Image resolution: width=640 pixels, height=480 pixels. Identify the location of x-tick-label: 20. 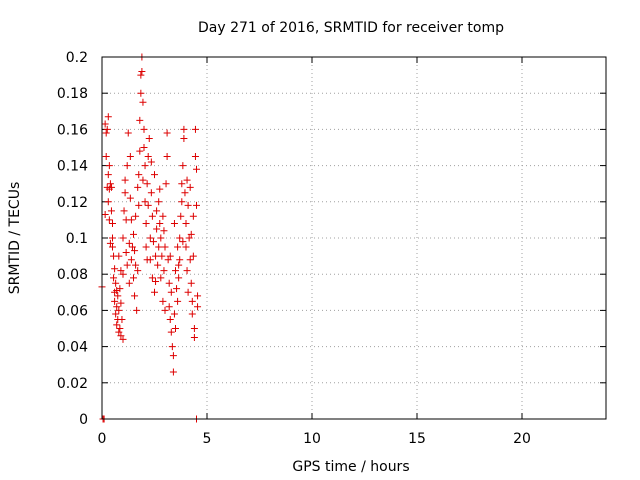
(522, 439).